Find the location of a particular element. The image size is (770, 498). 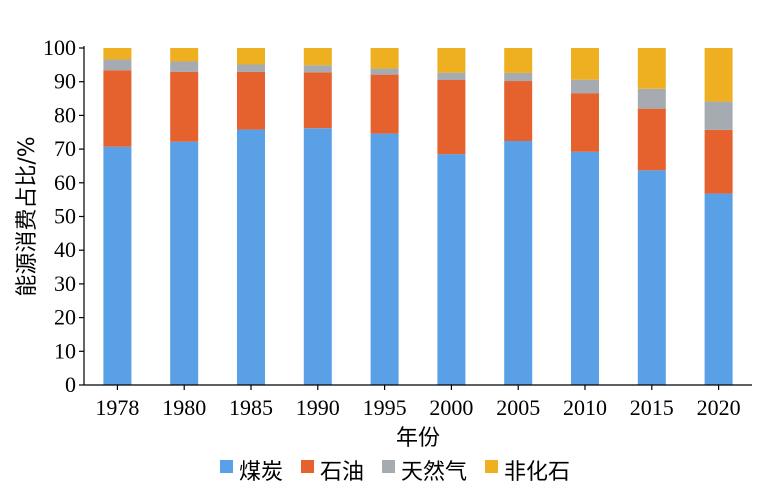

bar-segment-2000-s3 is located at coordinates (451, 60).